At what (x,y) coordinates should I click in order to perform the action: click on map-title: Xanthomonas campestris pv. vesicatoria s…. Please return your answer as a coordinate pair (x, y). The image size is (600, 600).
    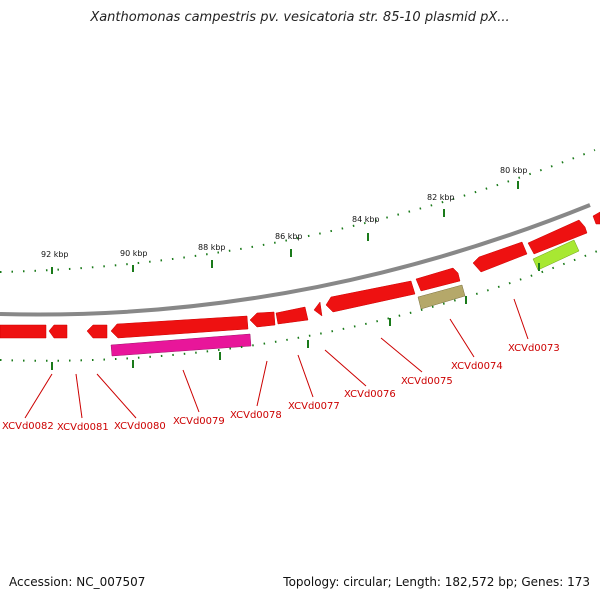
    Looking at the image, I should click on (300, 17).